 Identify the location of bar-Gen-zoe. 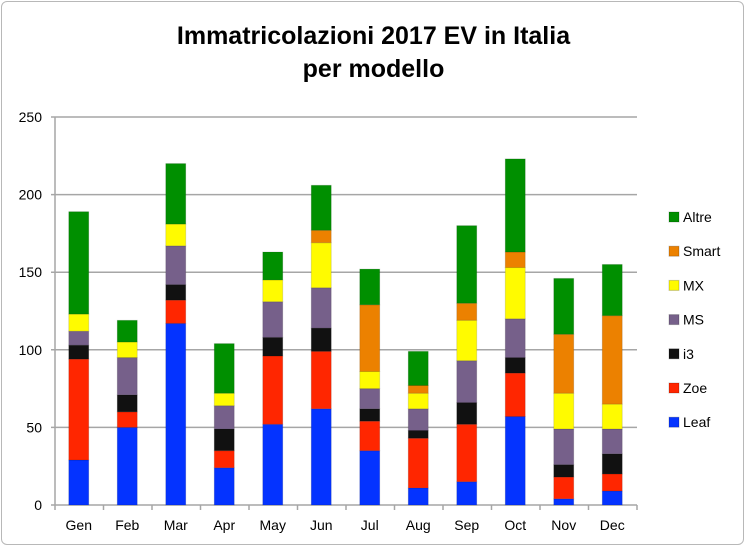
(79, 409).